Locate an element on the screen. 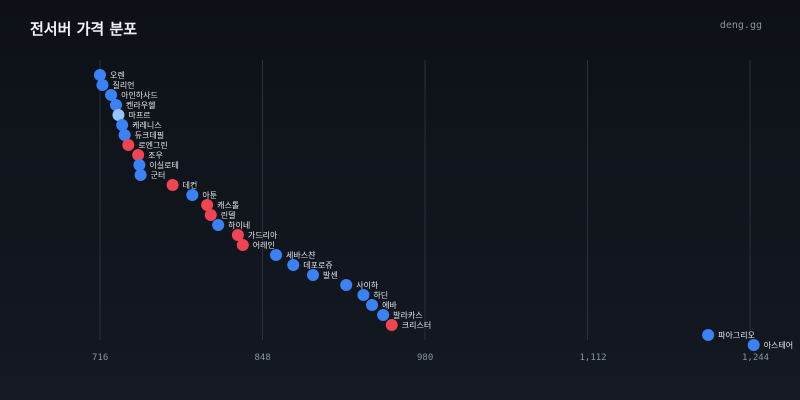  data-point-label: 아인하사드 is located at coordinates (139, 95).